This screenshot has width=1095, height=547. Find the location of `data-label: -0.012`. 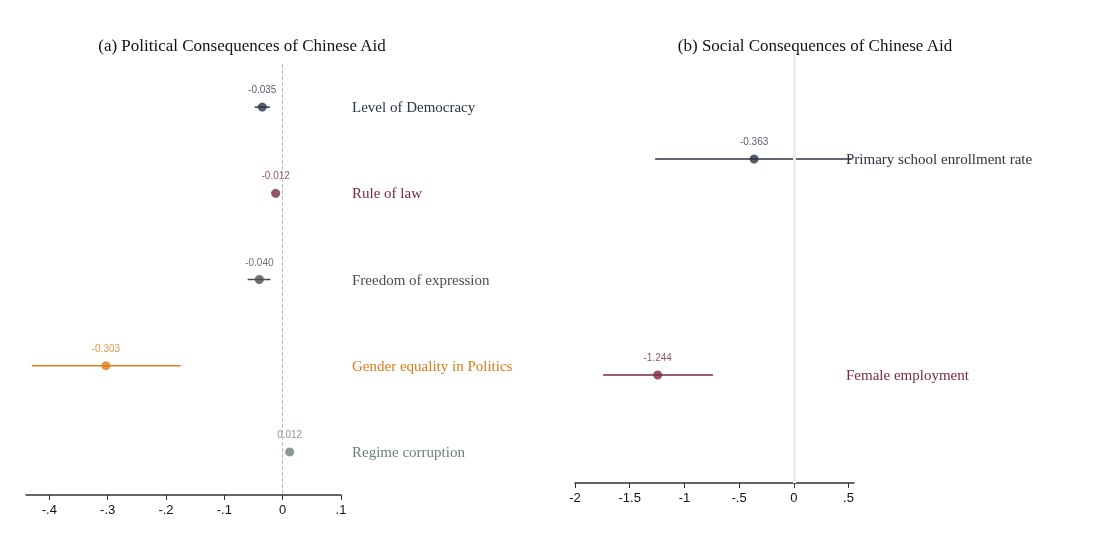

data-label: -0.012 is located at coordinates (276, 176).